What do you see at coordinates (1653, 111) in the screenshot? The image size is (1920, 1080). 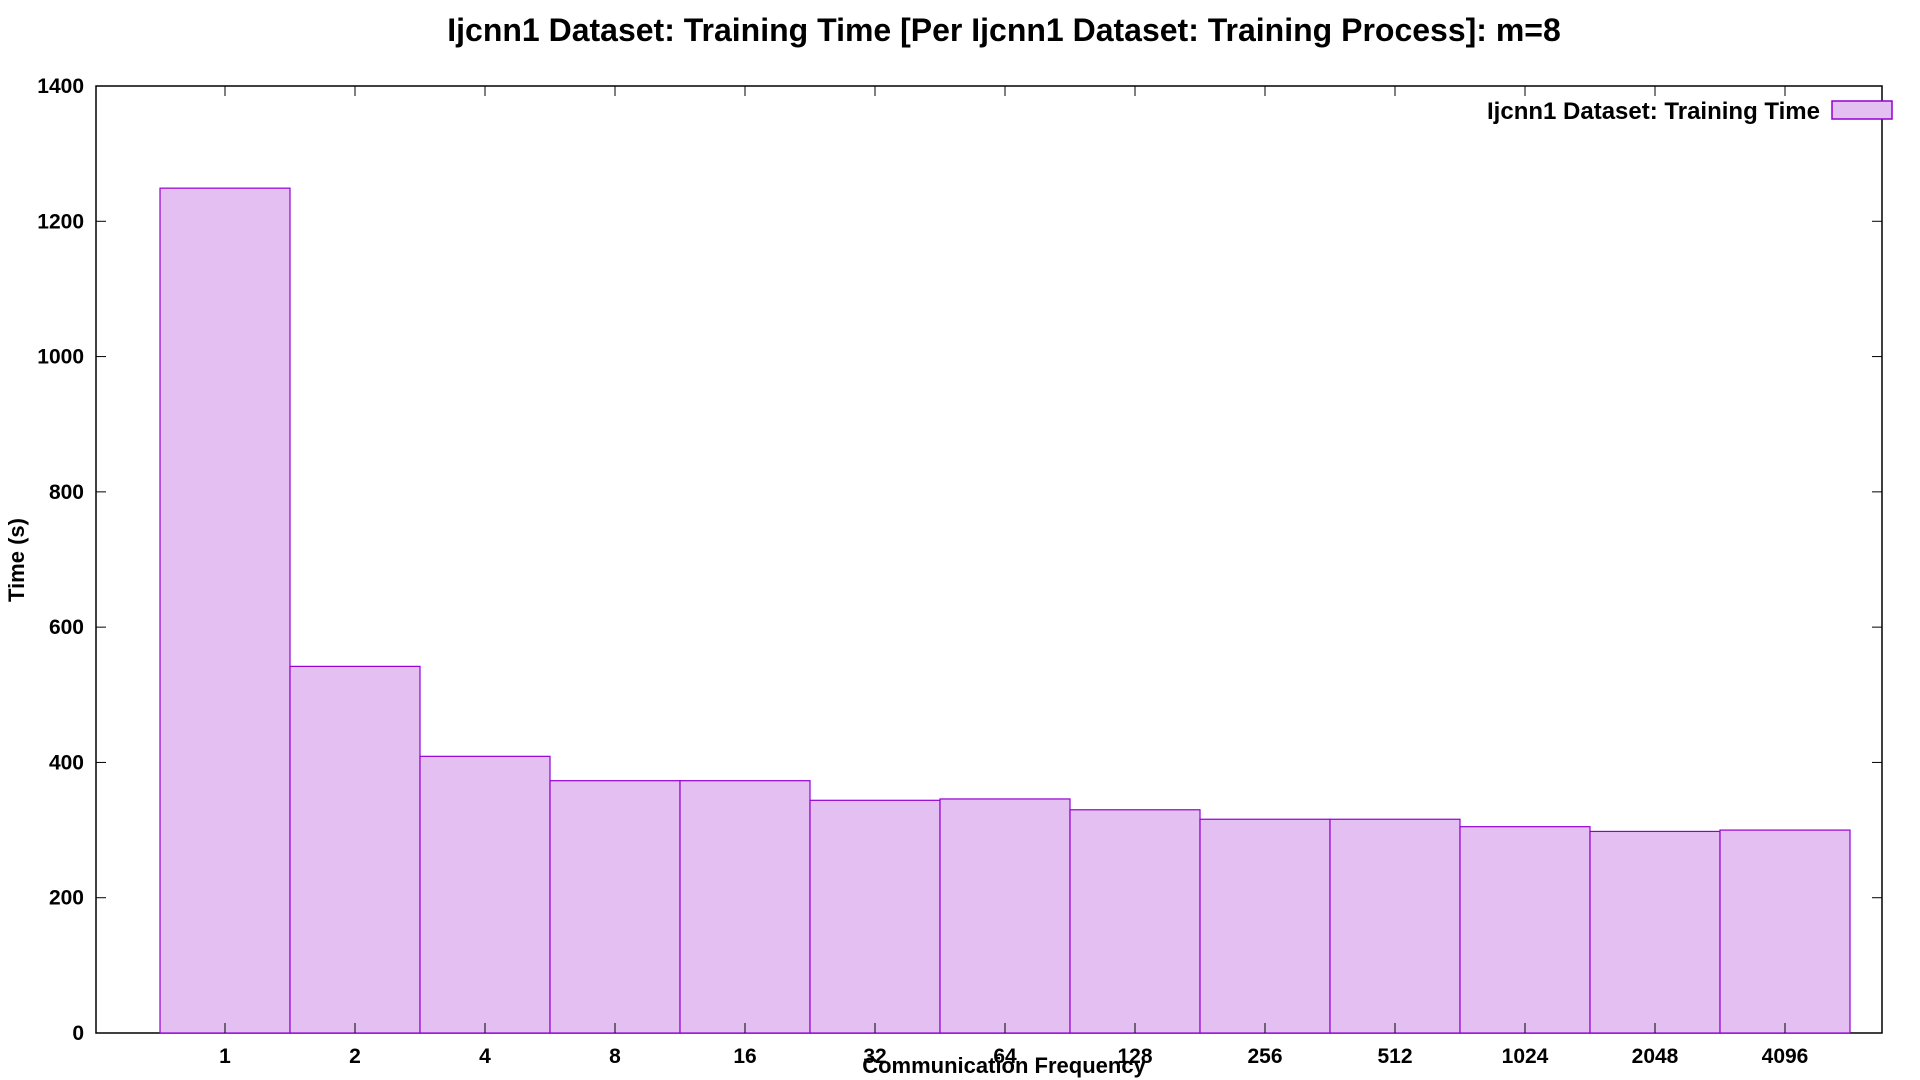 I see `legend-label: Ijcnn1 Dataset: Training Time` at bounding box center [1653, 111].